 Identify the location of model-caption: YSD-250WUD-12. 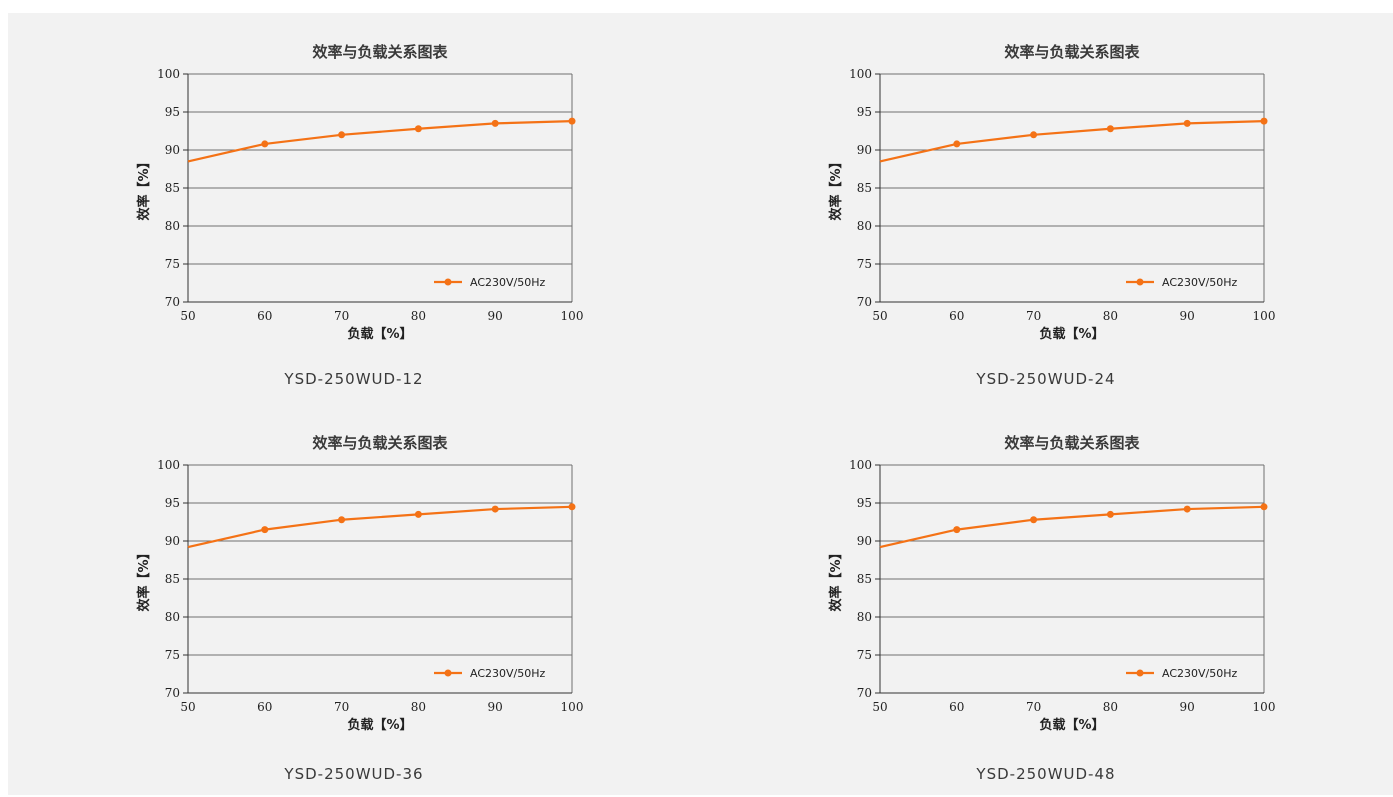
(354, 379).